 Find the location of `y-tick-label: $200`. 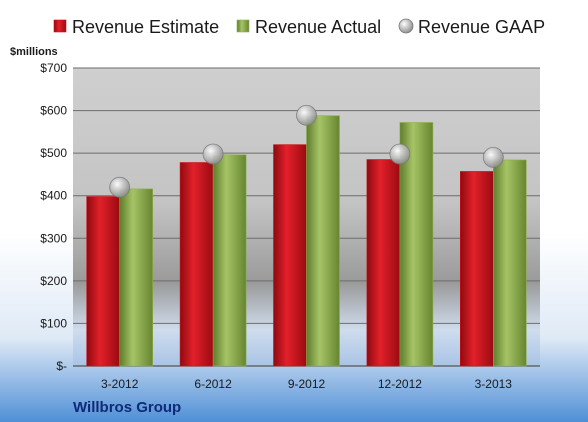

y-tick-label: $200 is located at coordinates (53, 281).